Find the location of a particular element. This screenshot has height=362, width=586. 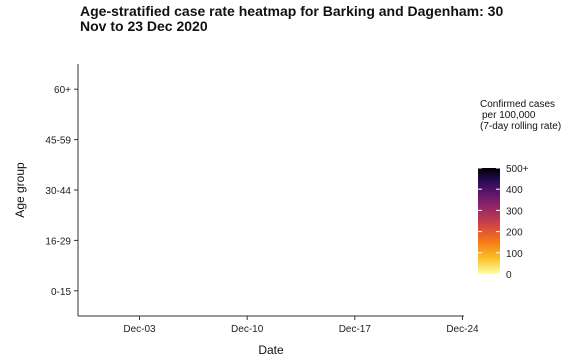

legend-tick-label: 300 is located at coordinates (514, 211).